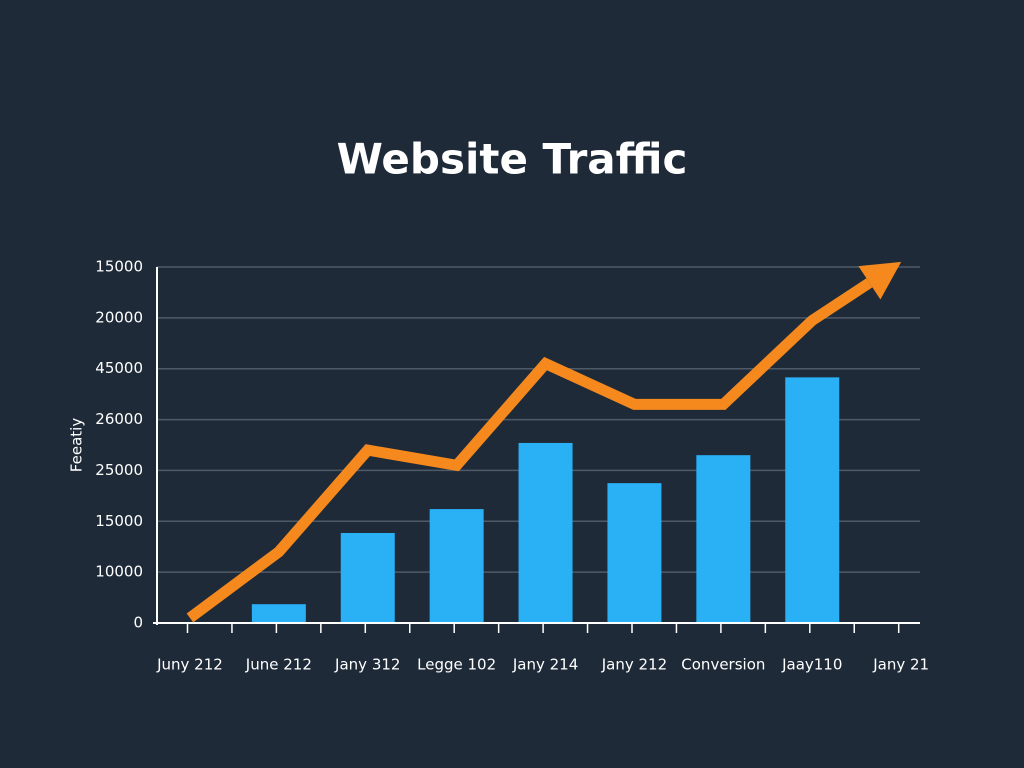 Image resolution: width=1024 pixels, height=768 pixels. Describe the element at coordinates (119, 572) in the screenshot. I see `y-tick-label: 10000` at that location.